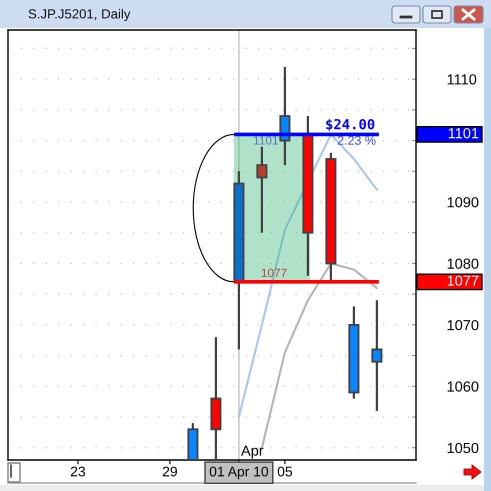  I want to click on annotation: 2.23 %, so click(357, 140).